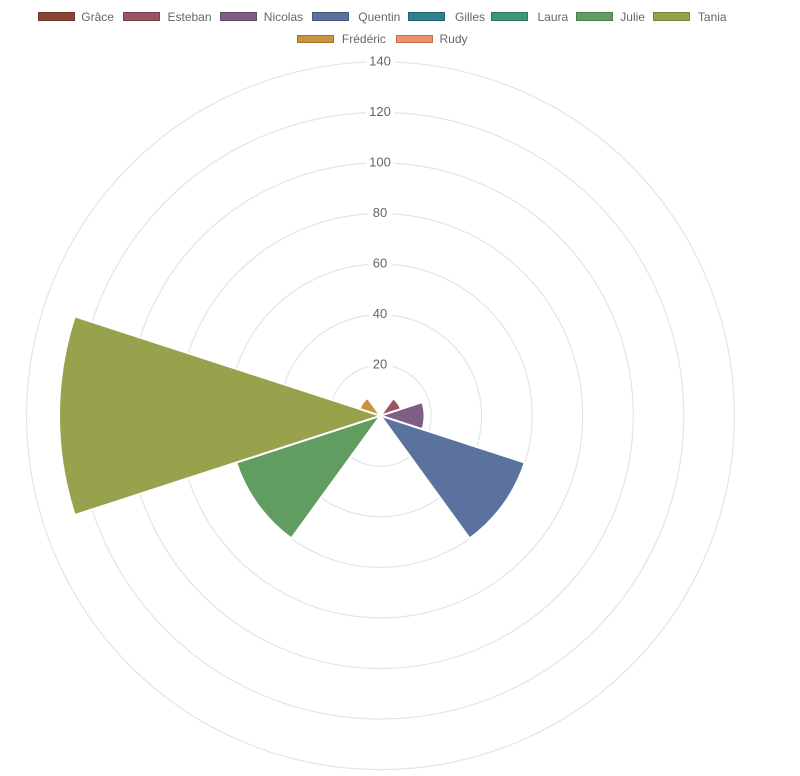 Image resolution: width=800 pixels, height=776 pixels. I want to click on svg-text: 60, so click(380, 263).